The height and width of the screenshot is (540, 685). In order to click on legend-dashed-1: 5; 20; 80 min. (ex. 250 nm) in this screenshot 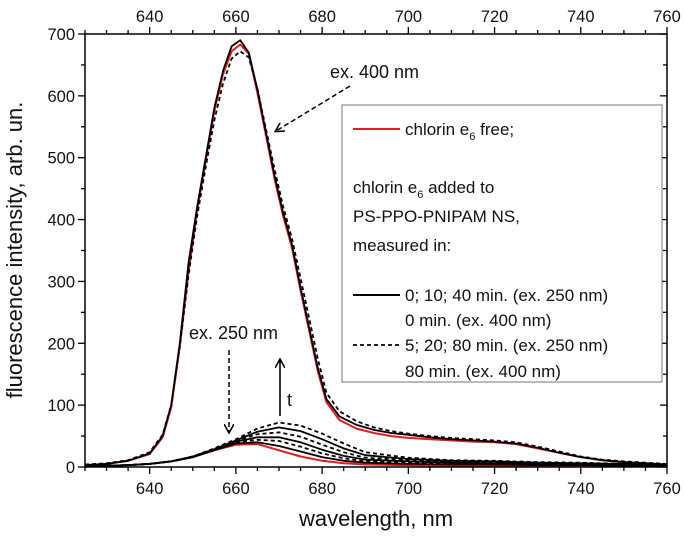, I will do `click(506, 345)`.